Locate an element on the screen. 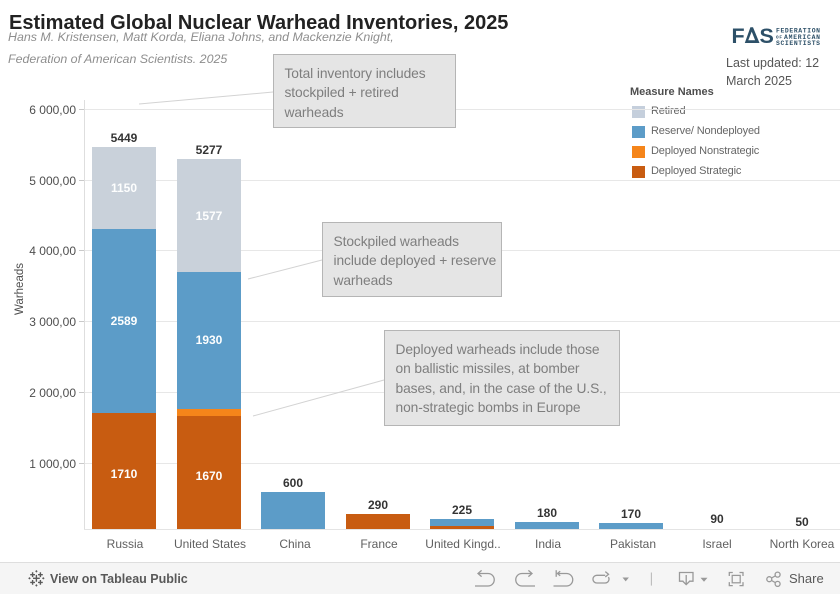  svg-text: OF is located at coordinates (779, 38).